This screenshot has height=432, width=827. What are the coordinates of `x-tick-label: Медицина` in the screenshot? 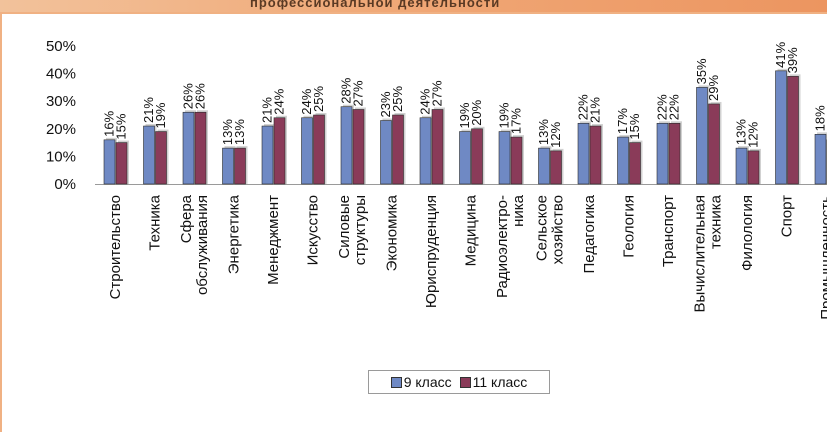 It's located at (471, 230).